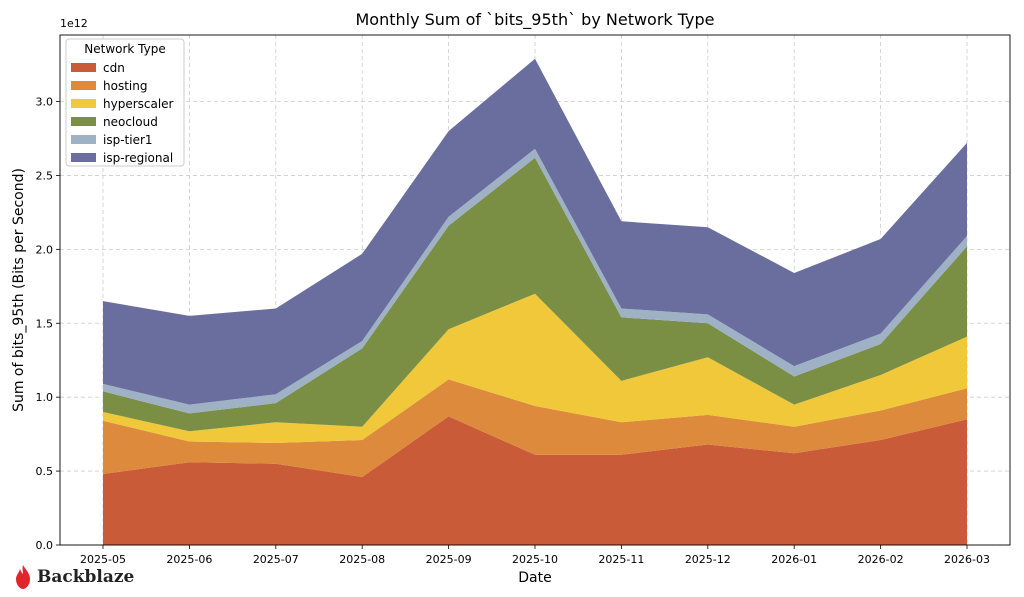 The width and height of the screenshot is (1024, 597). I want to click on legend-swatch-hyperscaler, so click(83, 103).